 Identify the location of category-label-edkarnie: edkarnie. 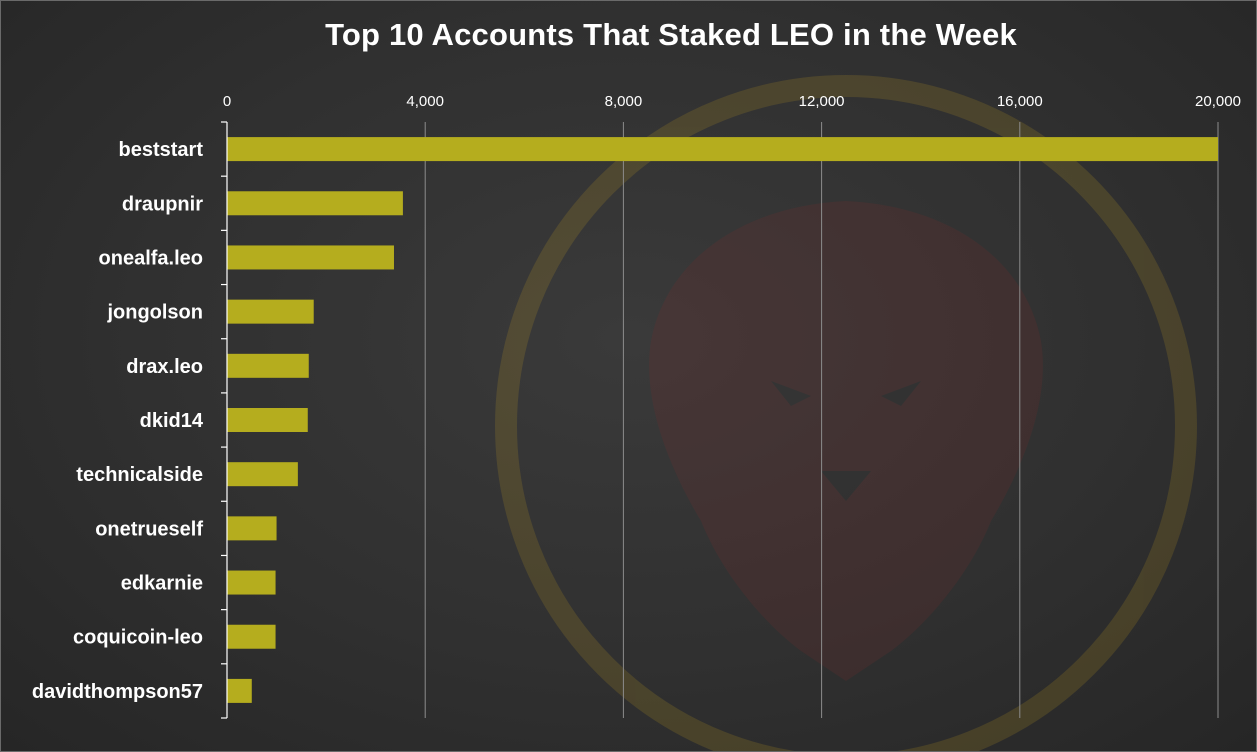
(162, 584).